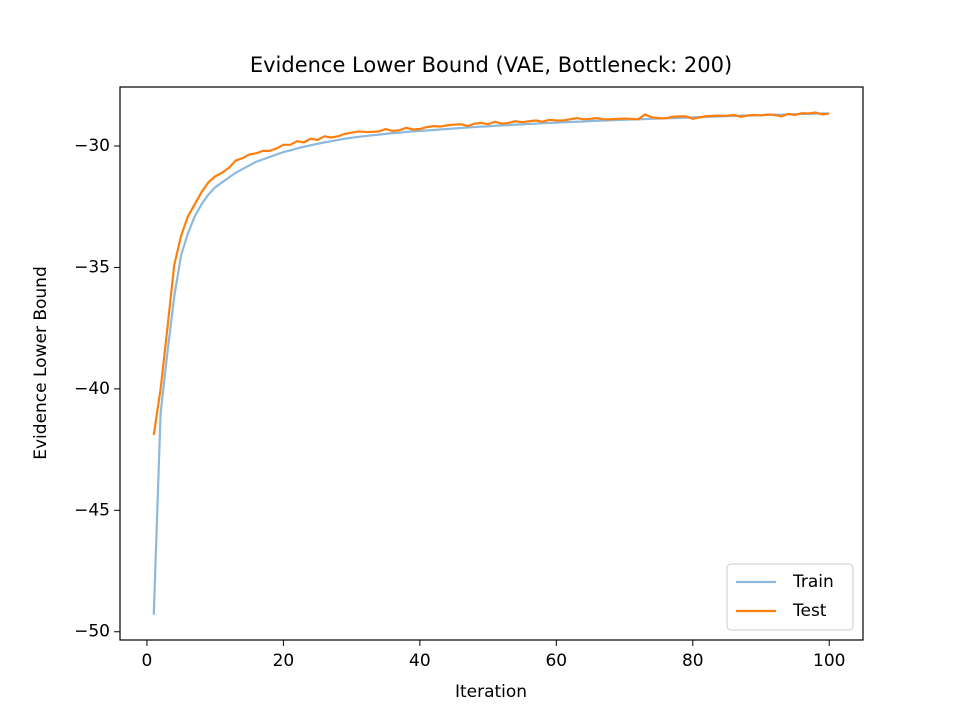 The image size is (960, 720). I want to click on y-axis-label: Evidence Lower Bound, so click(41, 363).